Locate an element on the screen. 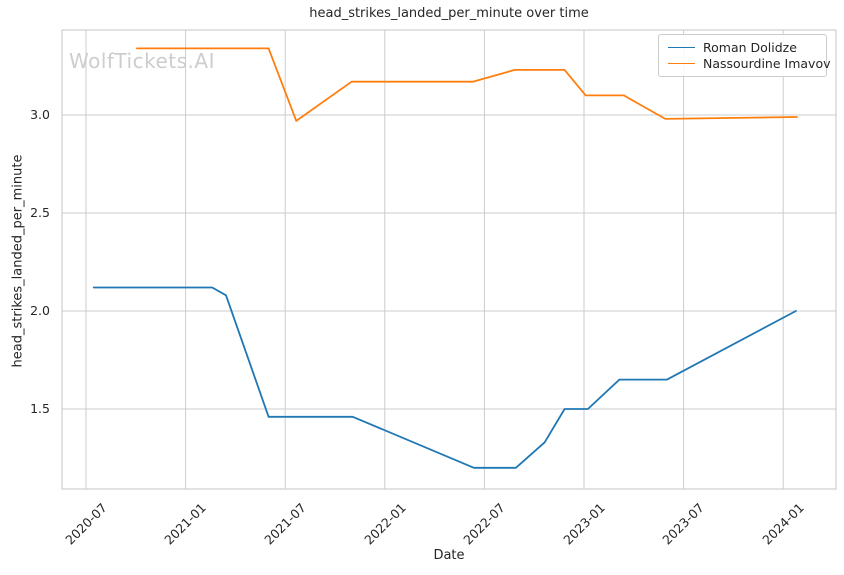  legend-item-roman-dolidze: Roman Dolidze is located at coordinates (742, 47).